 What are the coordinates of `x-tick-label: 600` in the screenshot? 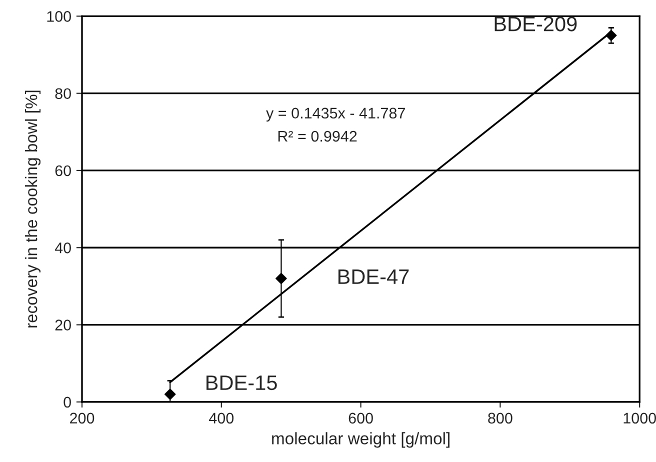 It's located at (360, 418).